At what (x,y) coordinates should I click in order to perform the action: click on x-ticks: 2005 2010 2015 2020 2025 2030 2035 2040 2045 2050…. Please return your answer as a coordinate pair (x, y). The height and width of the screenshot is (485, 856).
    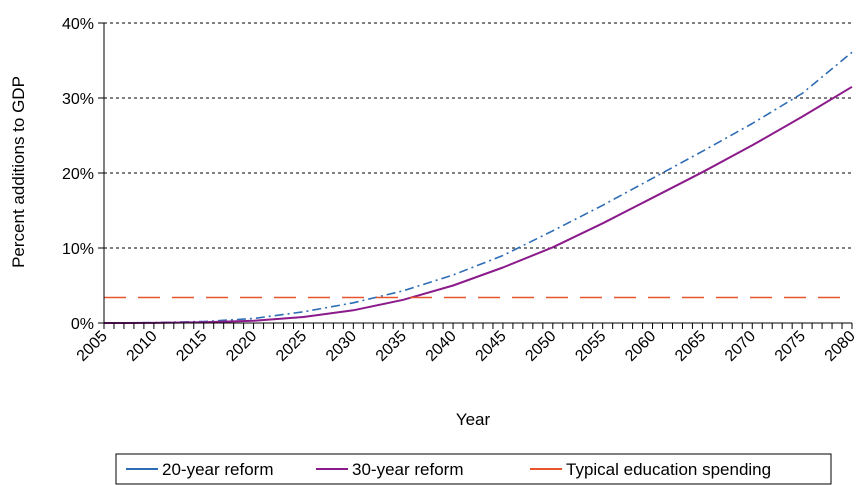
    Looking at the image, I should click on (465, 344).